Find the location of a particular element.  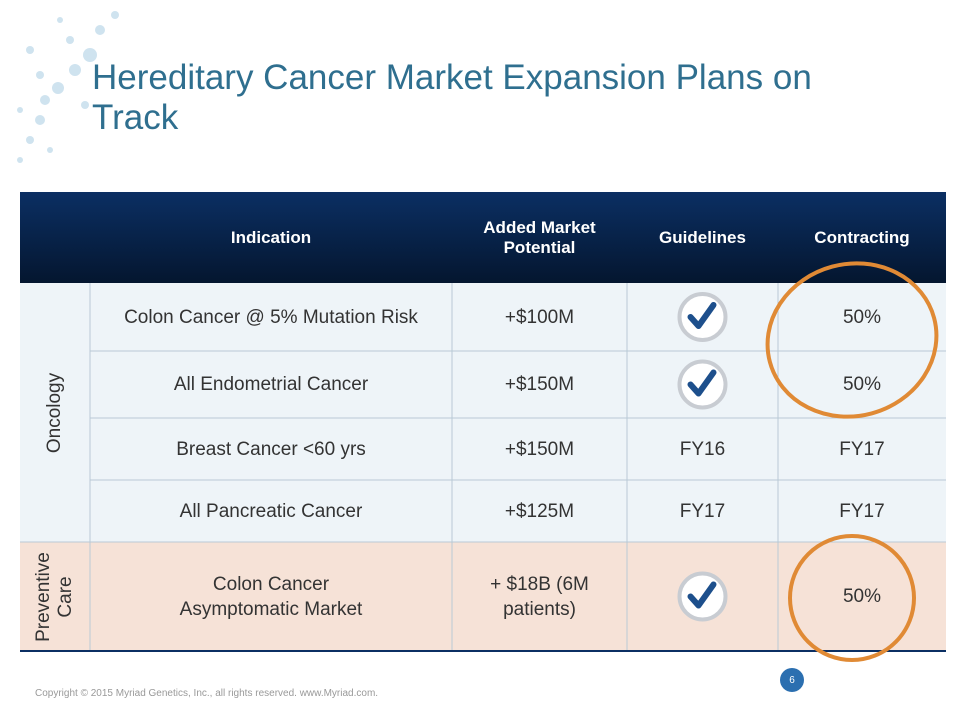

group-label-text: Oncology is located at coordinates (54, 412).